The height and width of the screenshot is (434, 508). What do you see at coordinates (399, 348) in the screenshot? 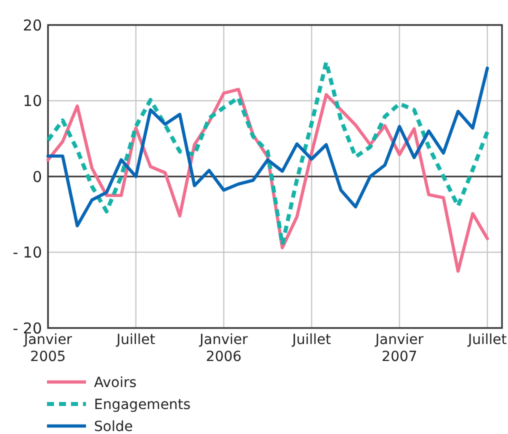
I see `x-tick-label: Janvier 2007` at bounding box center [399, 348].